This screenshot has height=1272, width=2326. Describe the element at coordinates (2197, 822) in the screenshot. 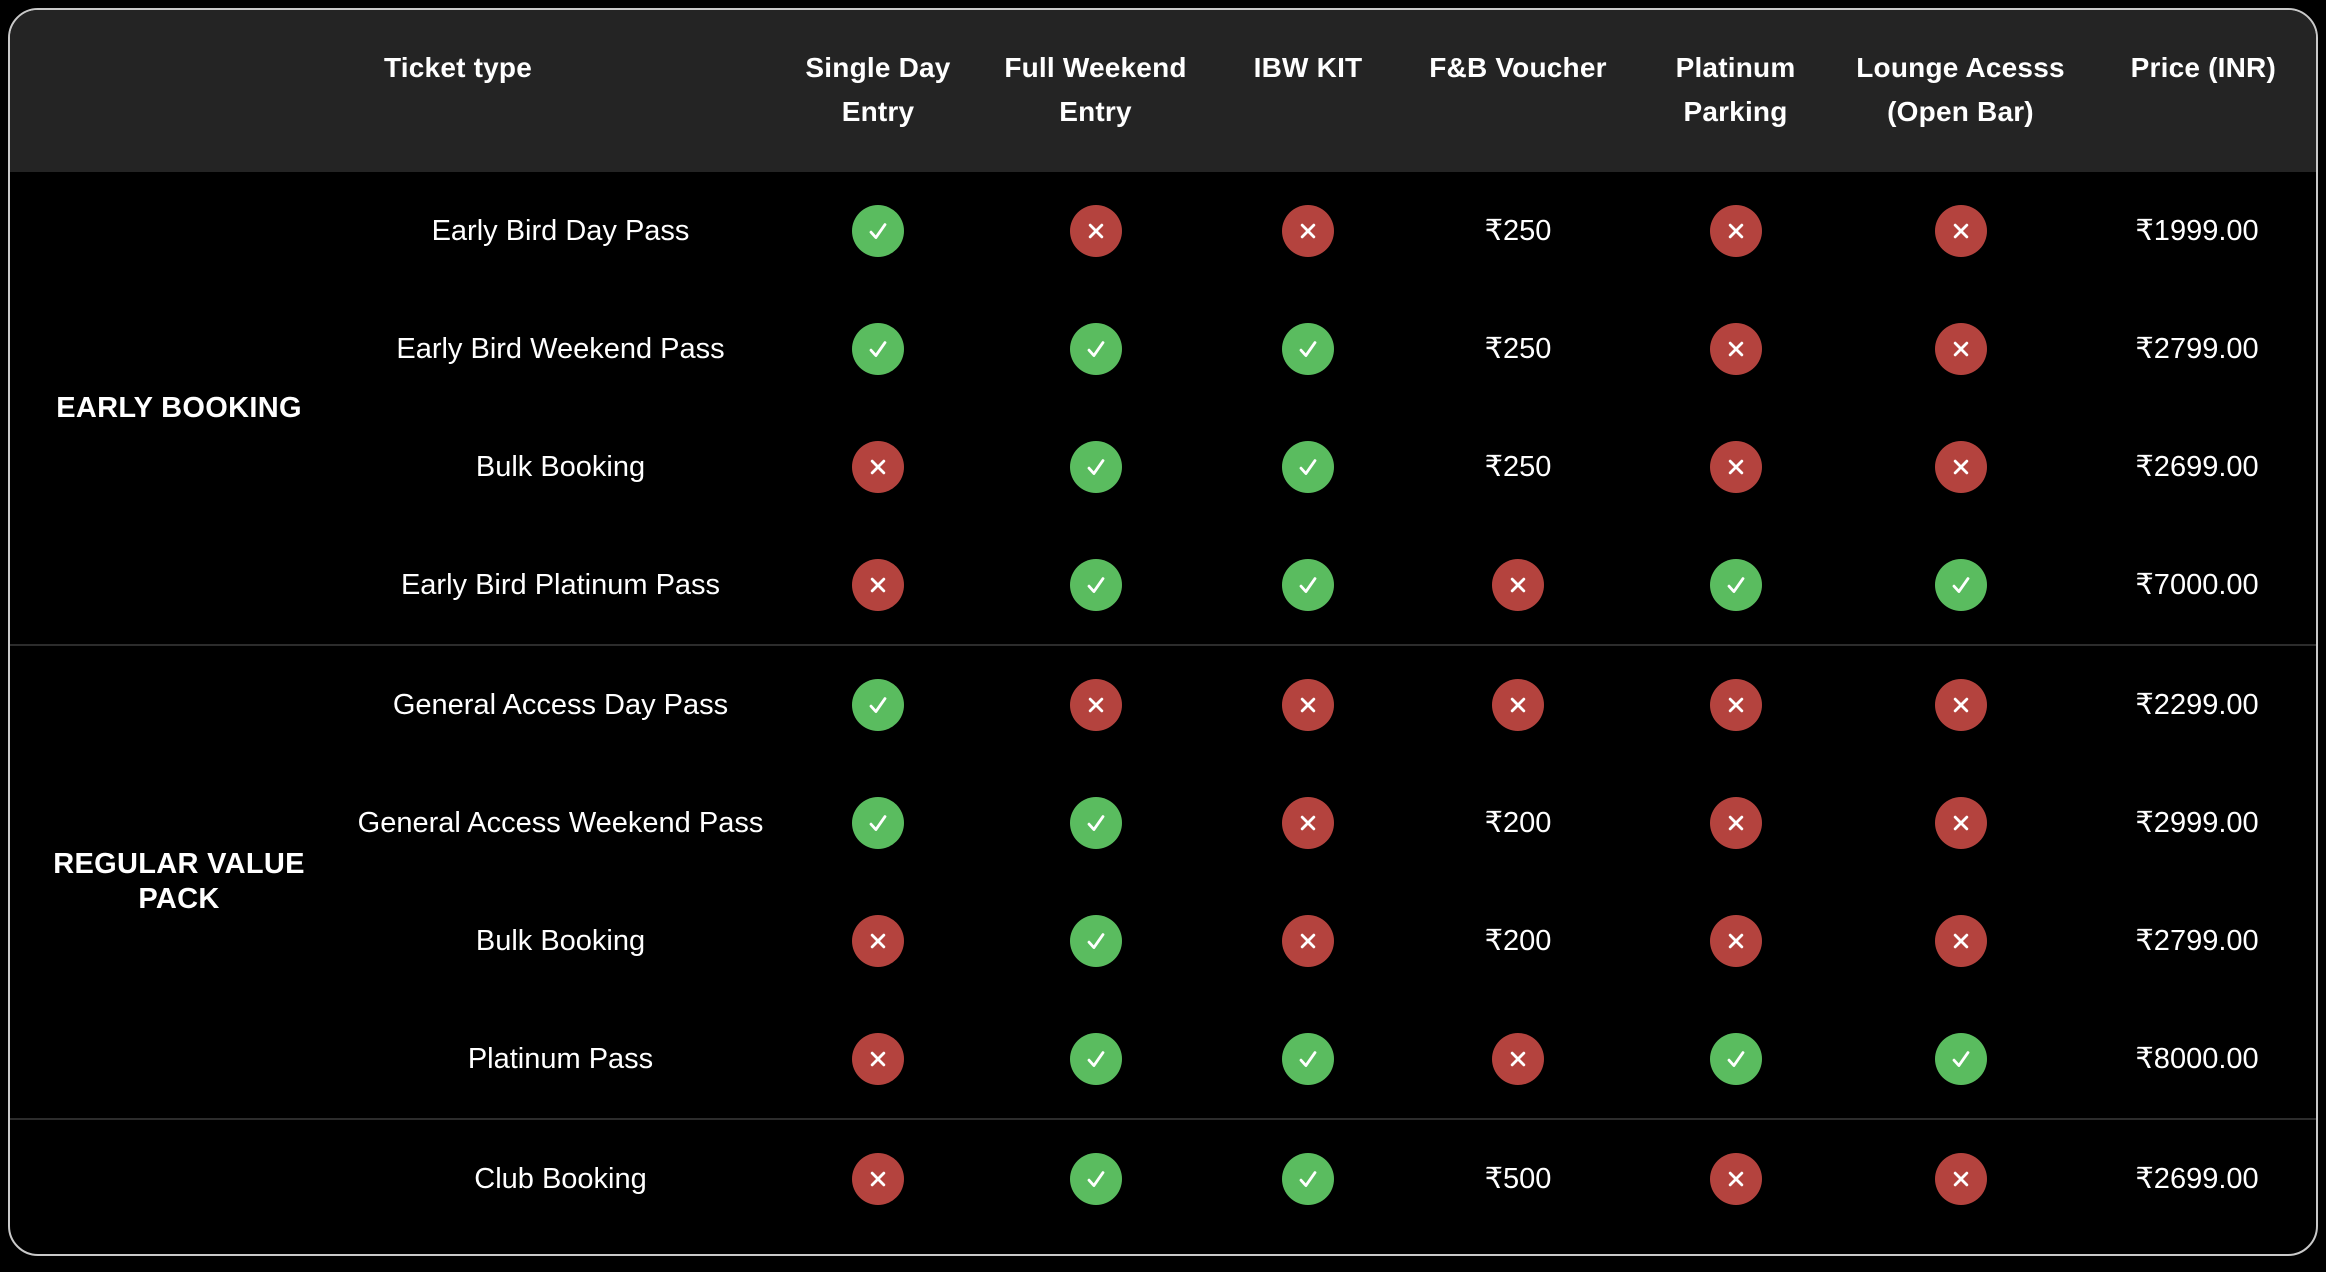

I see `price-value: ₹2999.00` at that location.